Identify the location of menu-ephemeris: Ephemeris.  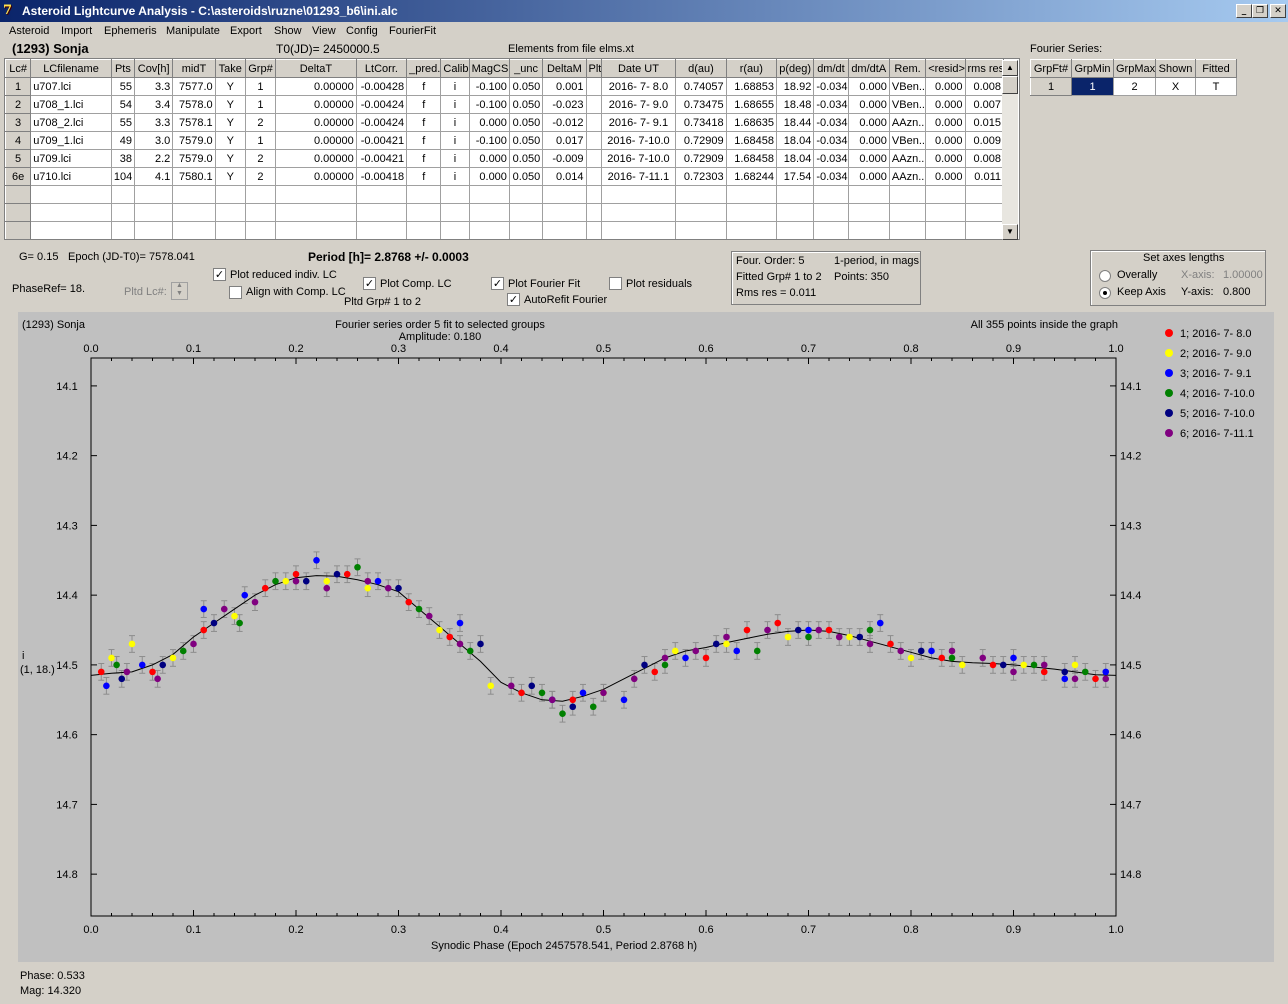
(130, 31).